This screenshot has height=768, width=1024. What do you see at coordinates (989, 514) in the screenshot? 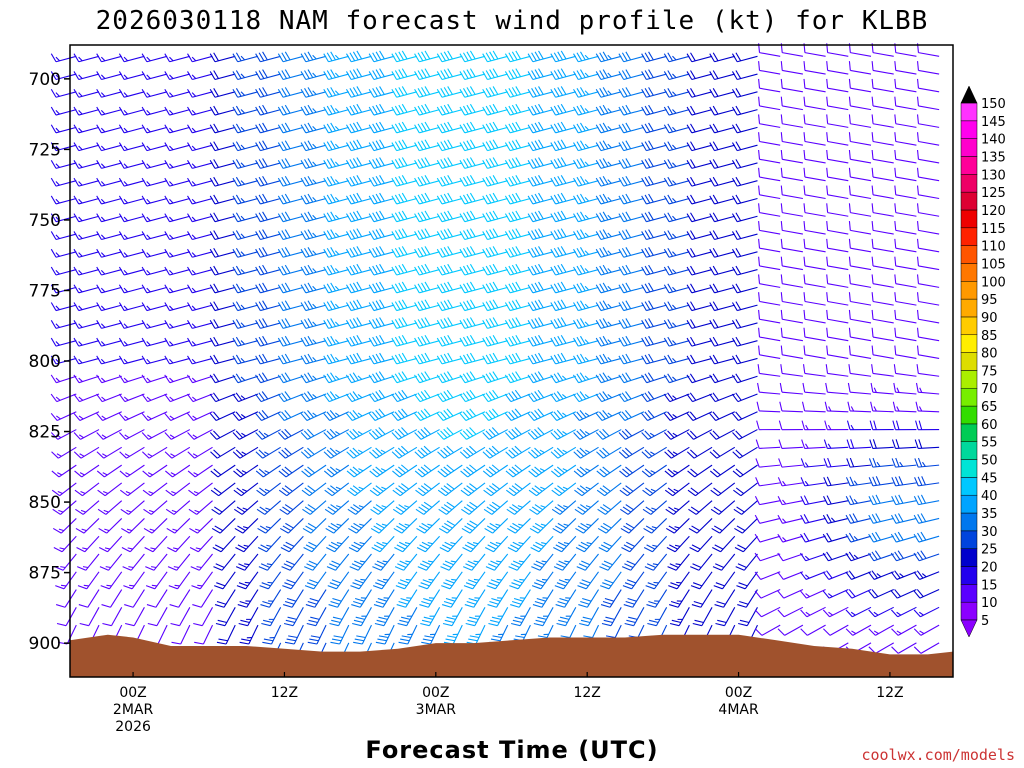
I see `colorbar-tick-label: 35` at bounding box center [989, 514].